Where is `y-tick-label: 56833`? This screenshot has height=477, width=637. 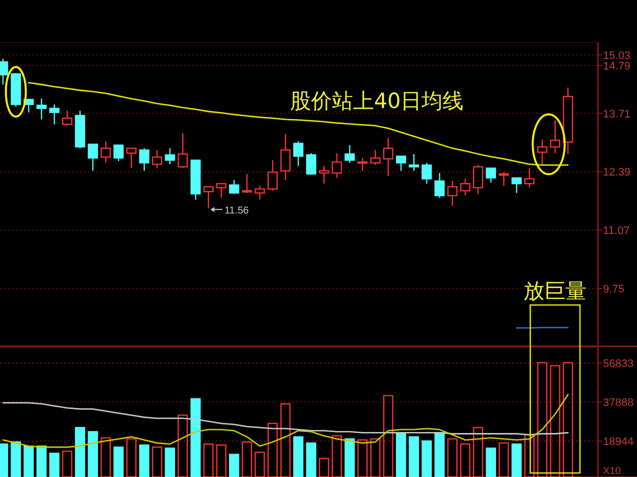
y-tick-label: 56833 is located at coordinates (618, 364).